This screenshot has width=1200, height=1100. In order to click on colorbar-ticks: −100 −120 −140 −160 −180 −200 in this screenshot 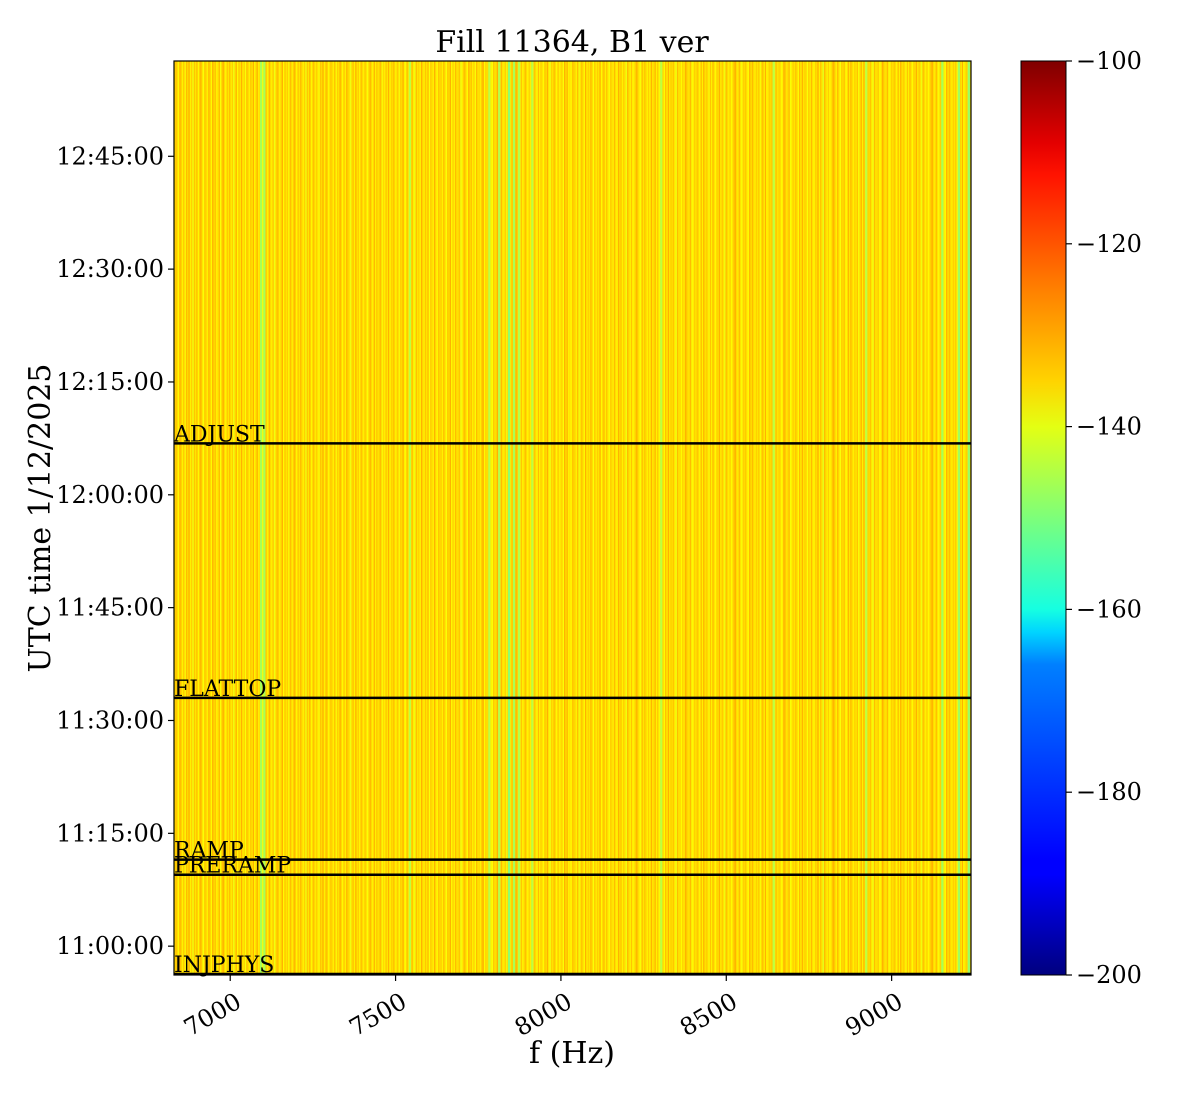, I will do `click(1104, 518)`.